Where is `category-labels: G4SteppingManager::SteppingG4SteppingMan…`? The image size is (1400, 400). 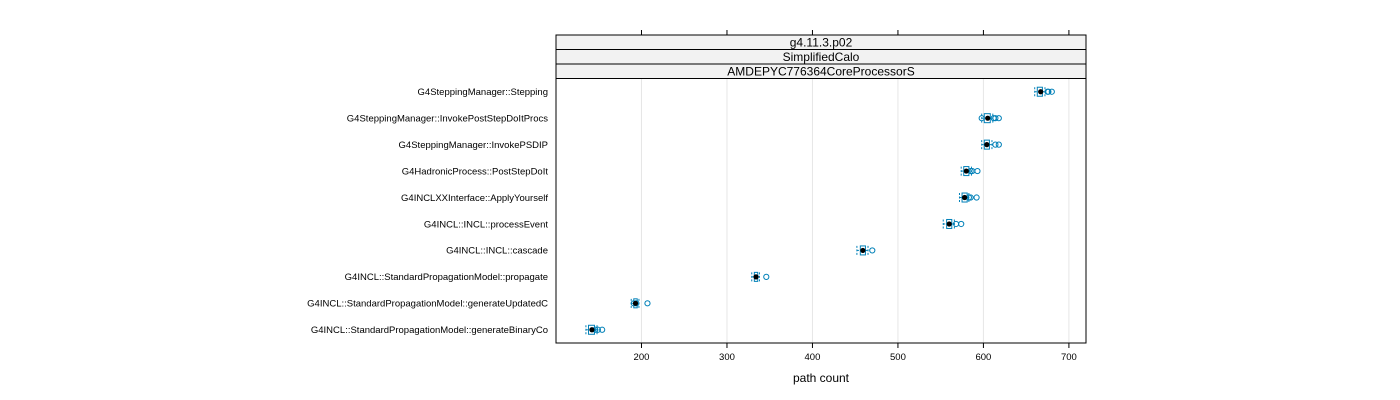
category-labels: G4SteppingManager::SteppingG4SteppingMan… is located at coordinates (427, 211).